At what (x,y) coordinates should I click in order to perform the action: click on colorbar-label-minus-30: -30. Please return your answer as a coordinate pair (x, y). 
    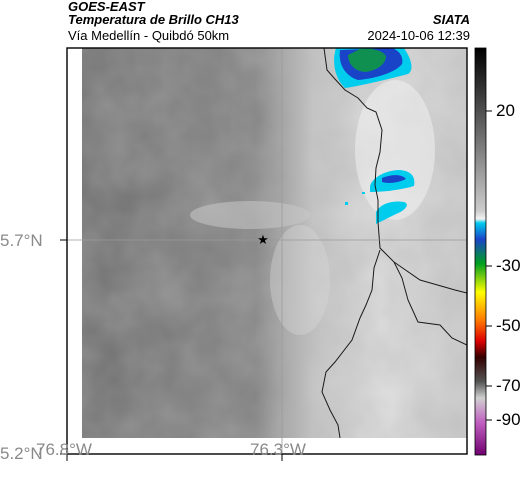
    Looking at the image, I should click on (508, 265).